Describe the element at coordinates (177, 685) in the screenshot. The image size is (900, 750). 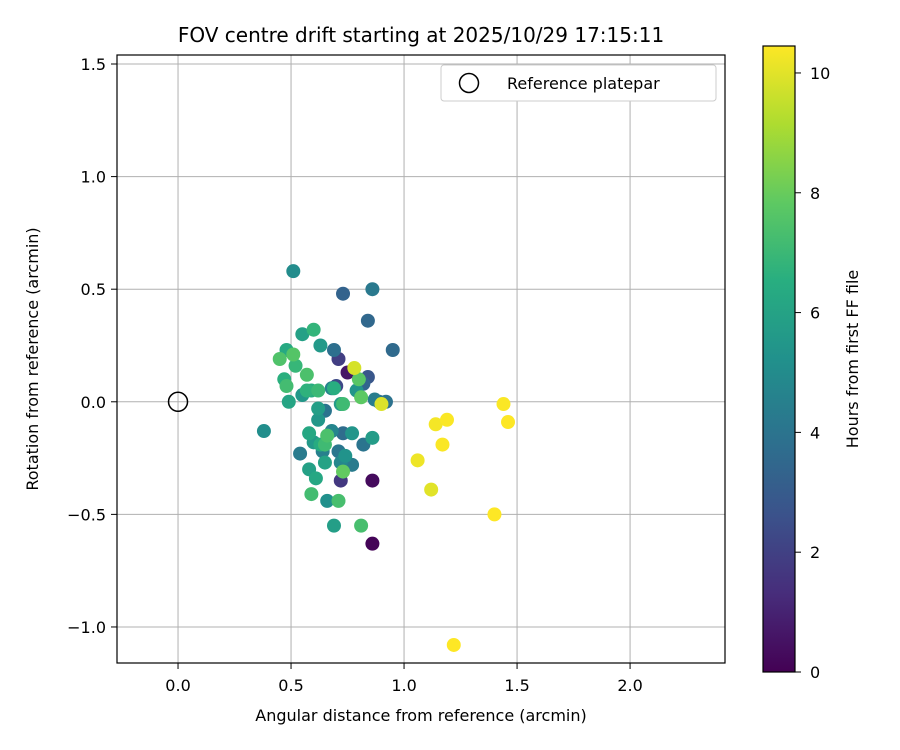
I see `x-tick-label: 0.0` at that location.